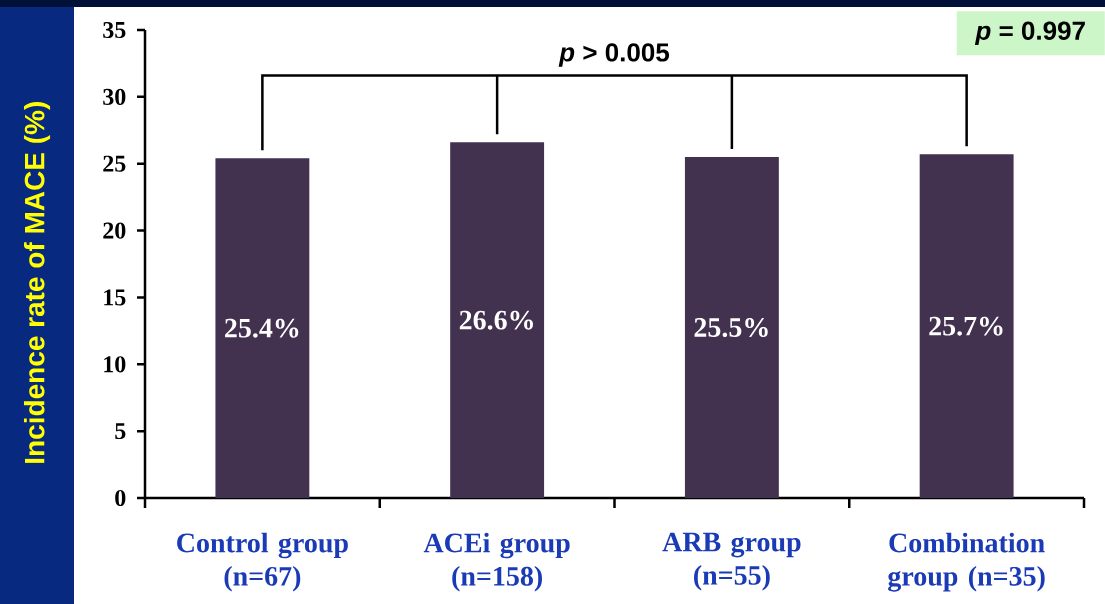 The width and height of the screenshot is (1105, 604). I want to click on data-label: 25.5%, so click(731, 328).